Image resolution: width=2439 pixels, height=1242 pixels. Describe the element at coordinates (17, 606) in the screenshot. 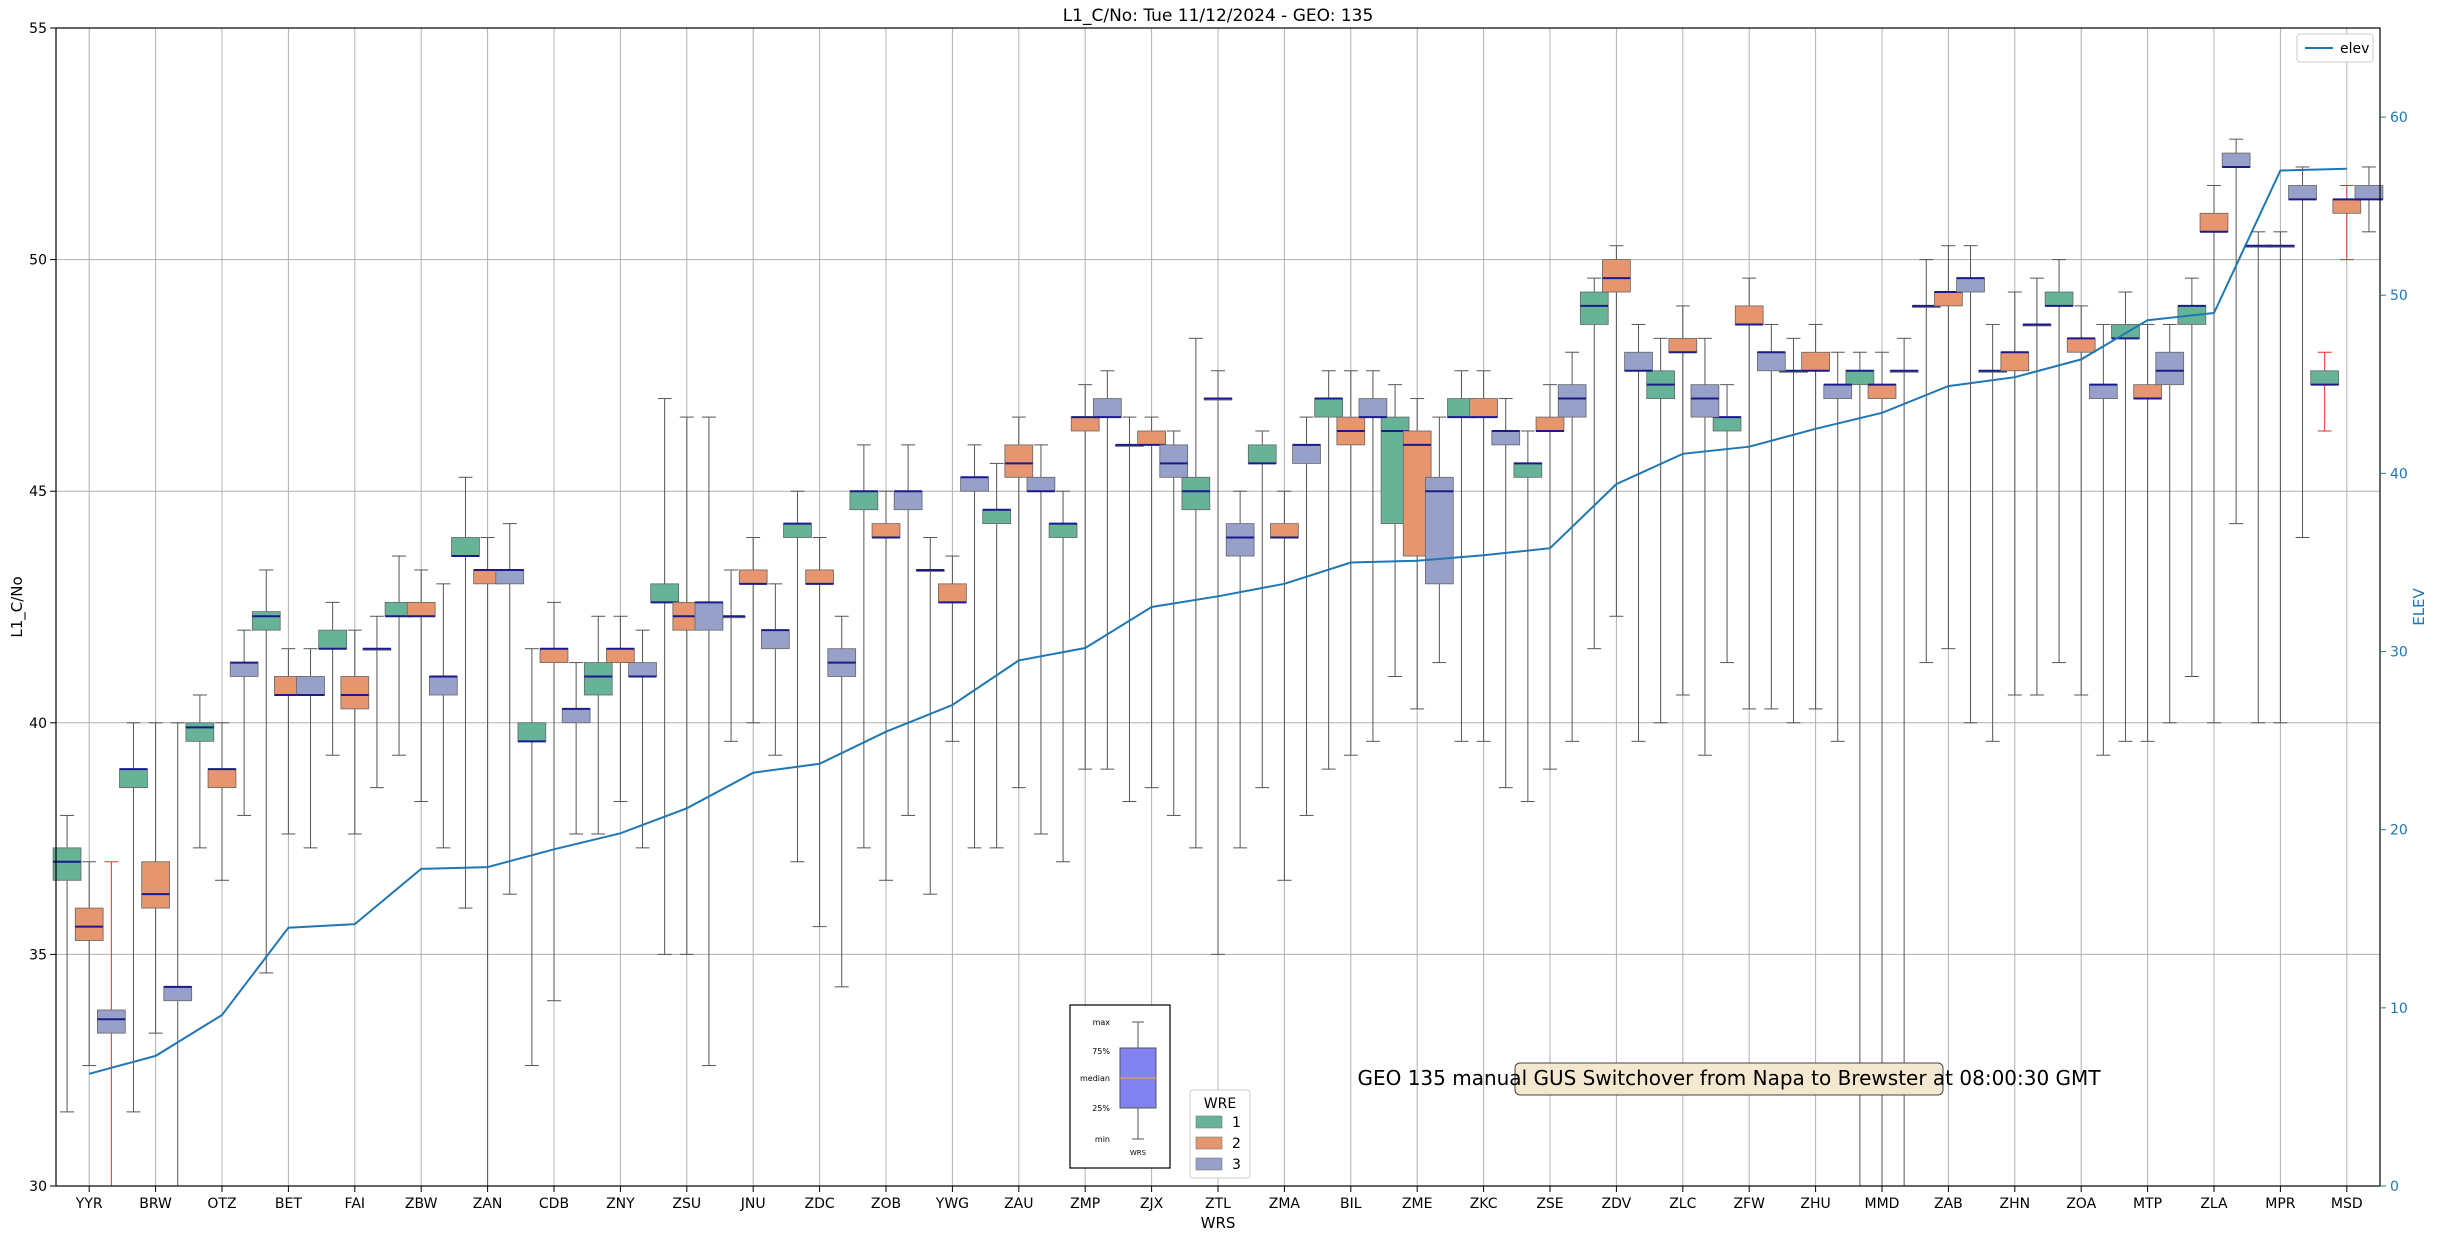

I see `y-axis-label: L1_C/No` at that location.